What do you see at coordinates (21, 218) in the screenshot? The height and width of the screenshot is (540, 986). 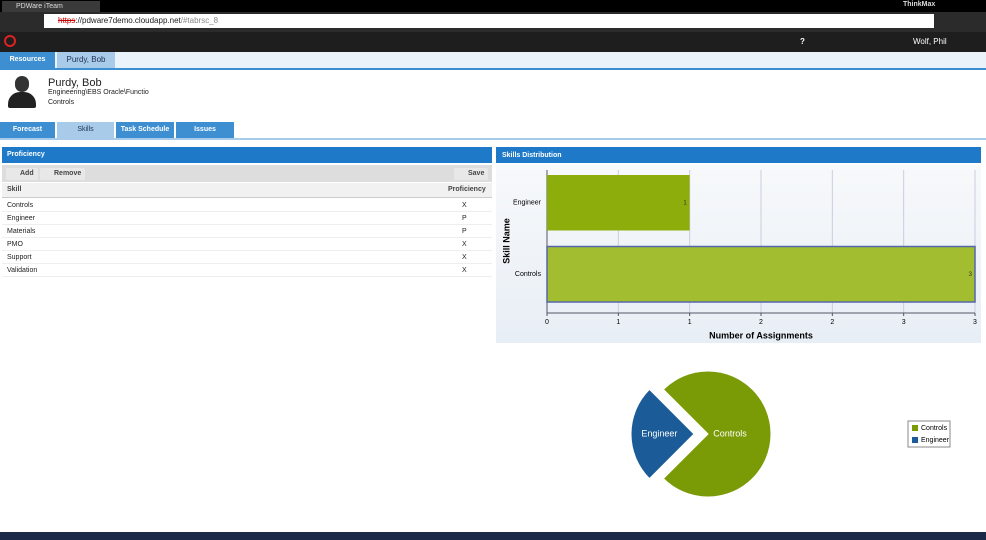 I see `cell: Engineer` at bounding box center [21, 218].